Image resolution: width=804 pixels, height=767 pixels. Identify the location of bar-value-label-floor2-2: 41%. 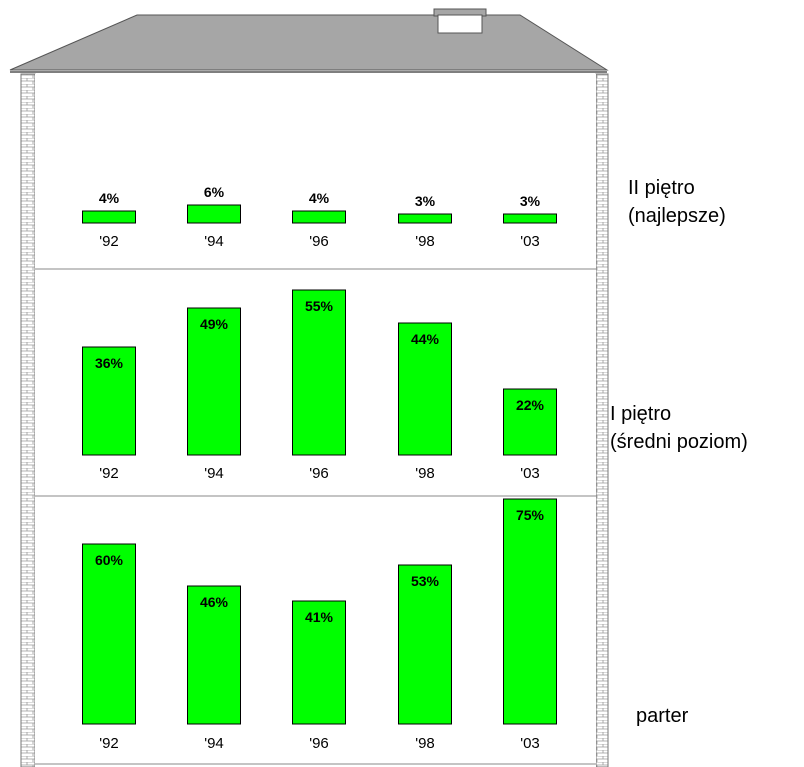
(319, 617).